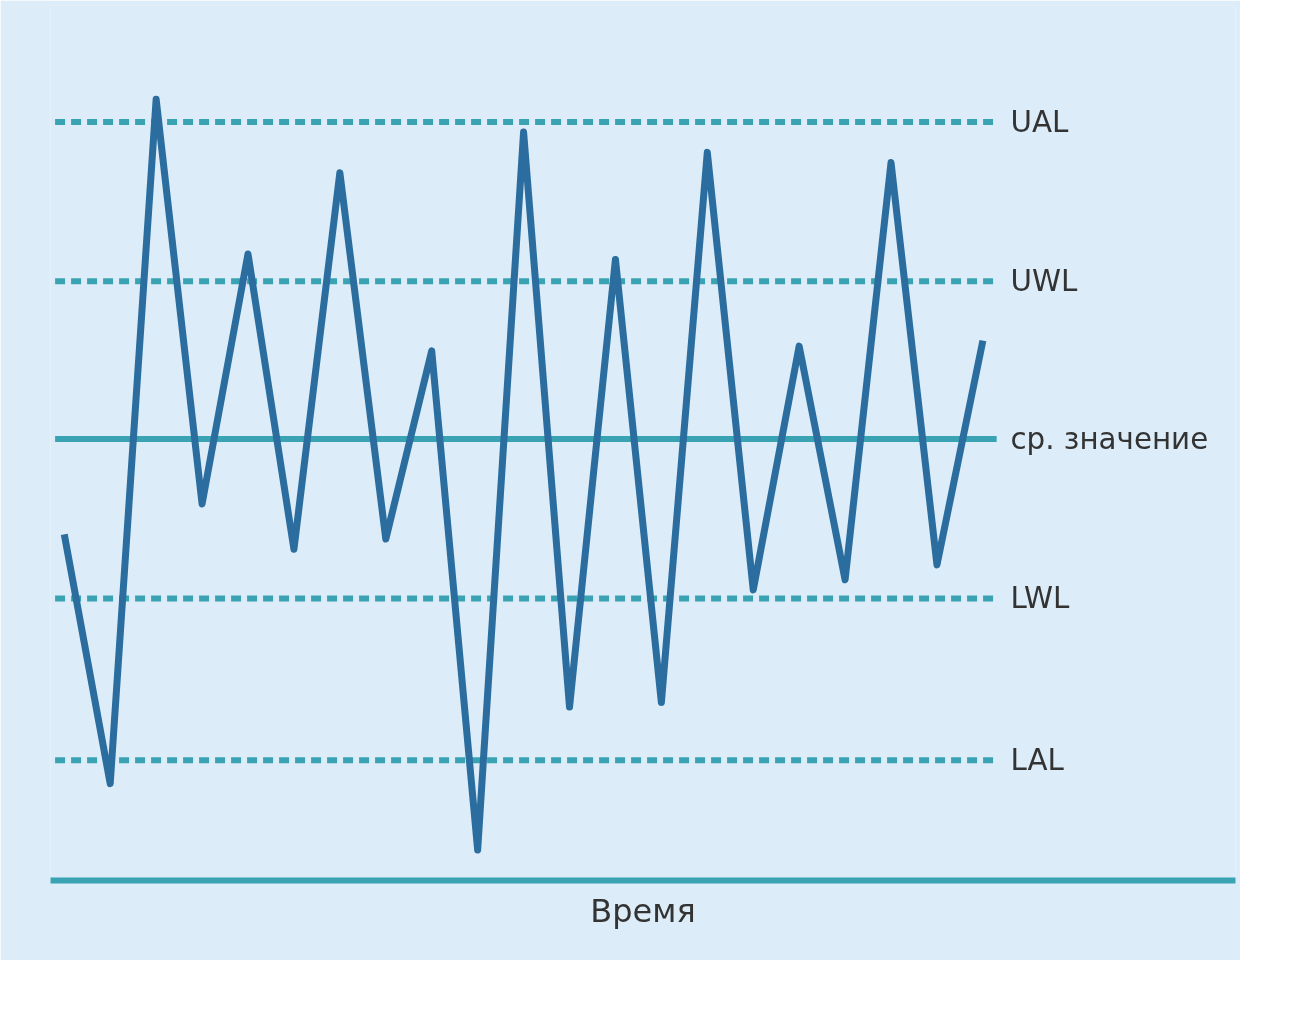 This screenshot has height=1013, width=1295. I want to click on ref-line-label: LAL, so click(1037, 760).